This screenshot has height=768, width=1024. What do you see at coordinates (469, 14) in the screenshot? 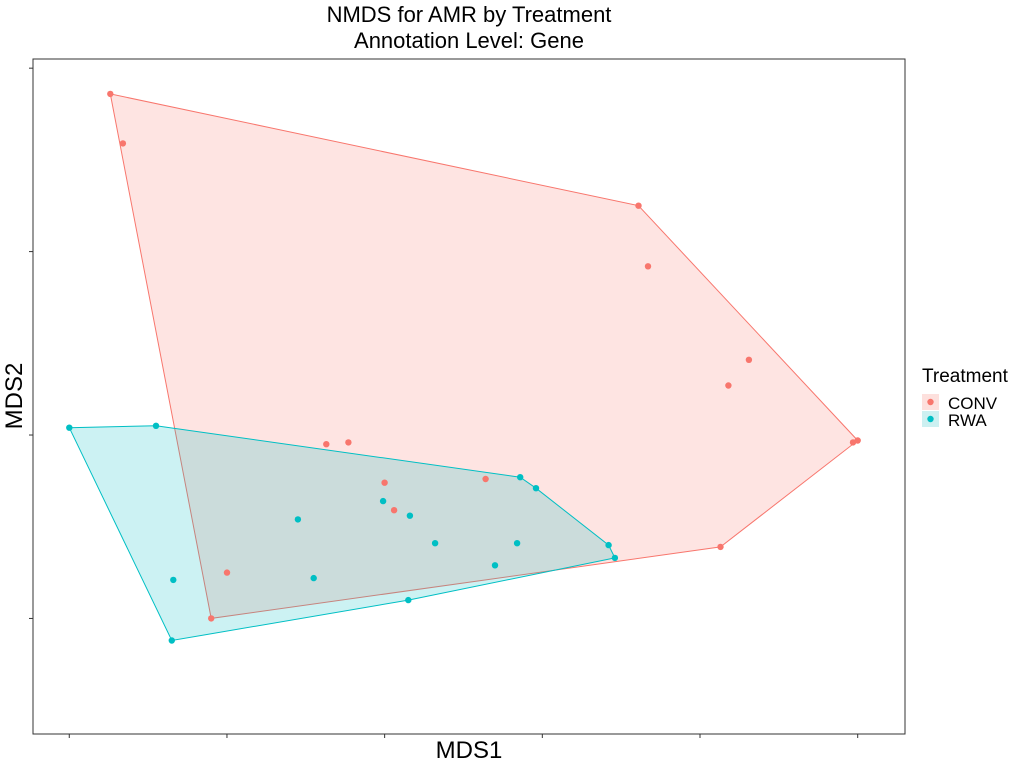
I see `chart-title: NMDS for AMR by Treatment` at bounding box center [469, 14].